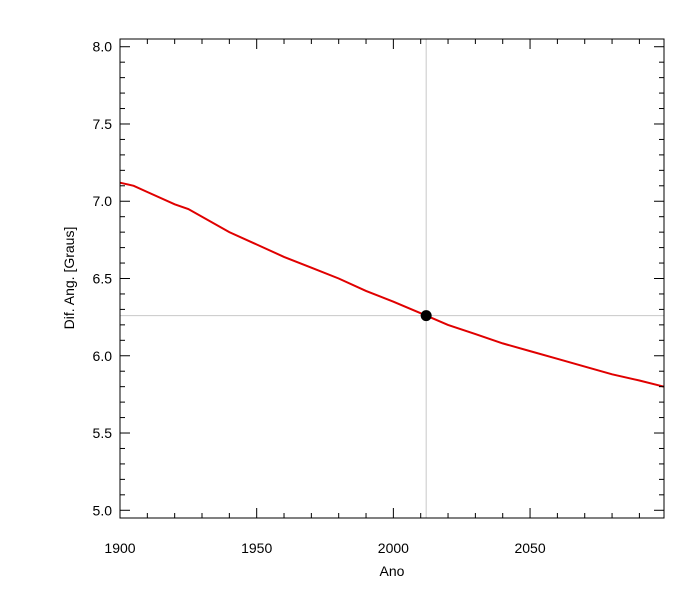 This screenshot has width=700, height=600. What do you see at coordinates (103, 510) in the screenshot?
I see `y-tick-label: 5.0` at bounding box center [103, 510].